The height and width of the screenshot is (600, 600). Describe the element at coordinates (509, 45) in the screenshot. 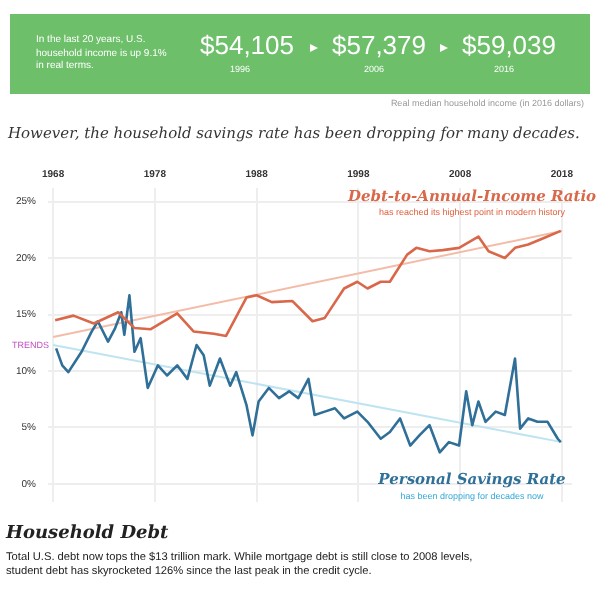

I see `text: $59,039` at that location.